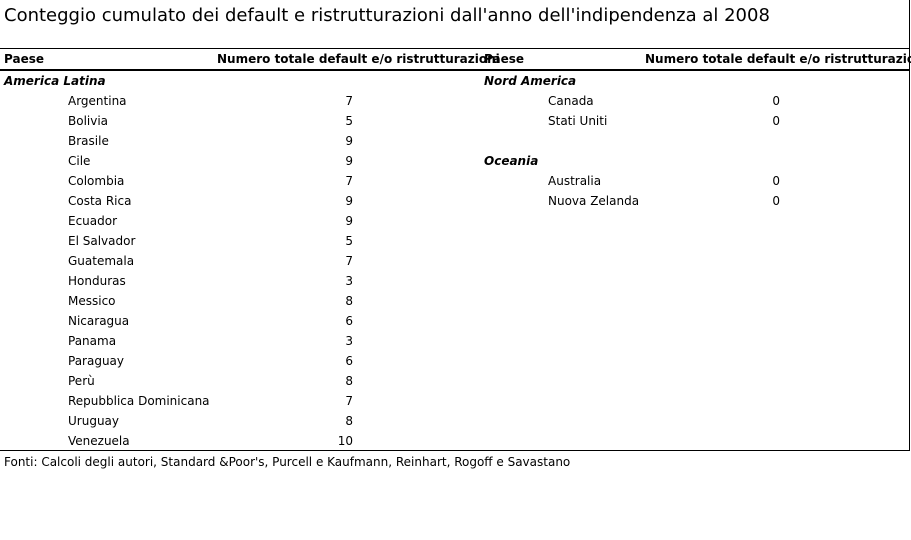 The width and height of the screenshot is (911, 540). I want to click on left-row-country: Ecuador, so click(93, 221).